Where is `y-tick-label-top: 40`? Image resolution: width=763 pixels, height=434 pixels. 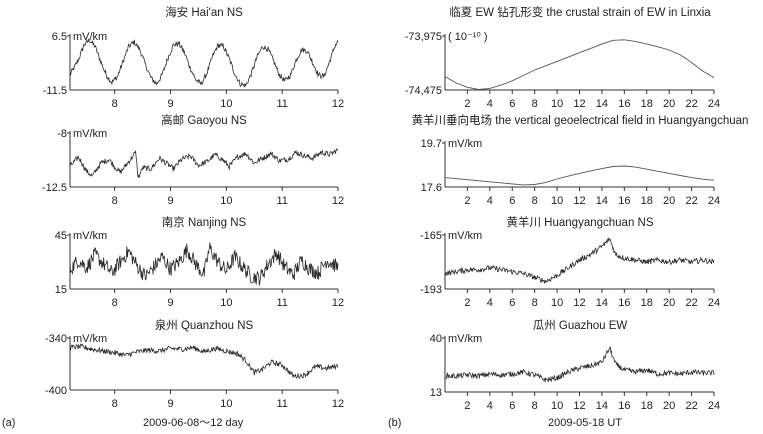
y-tick-label-top: 40 is located at coordinates (436, 339).